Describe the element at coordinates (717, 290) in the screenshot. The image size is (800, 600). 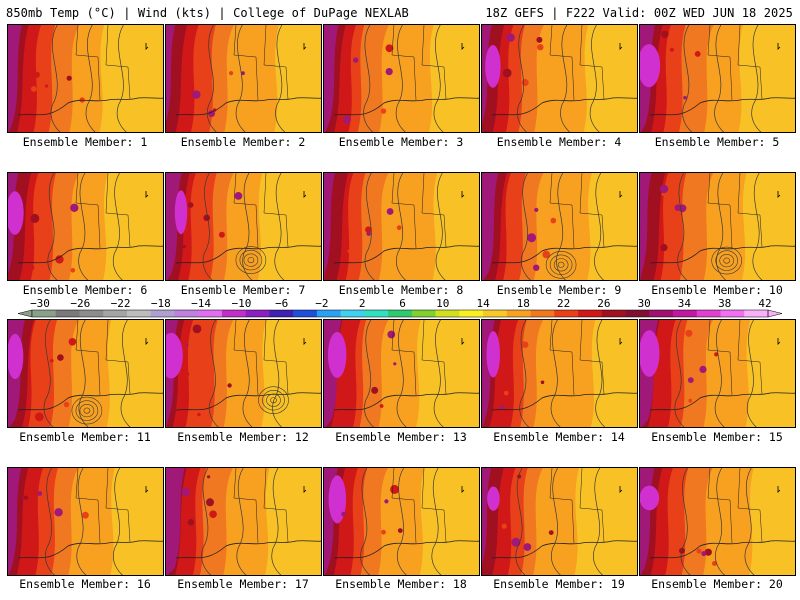
I see `ensemble-member-label: Ensemble Member: 10` at that location.